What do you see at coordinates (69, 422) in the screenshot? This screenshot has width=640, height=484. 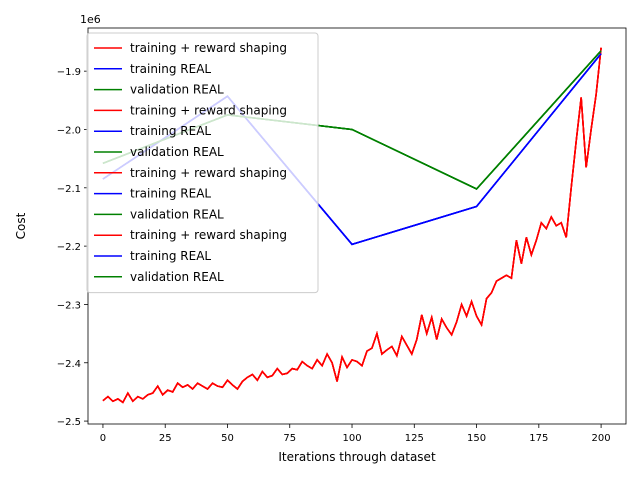 I see `y-tick-label: −2.5` at bounding box center [69, 422].